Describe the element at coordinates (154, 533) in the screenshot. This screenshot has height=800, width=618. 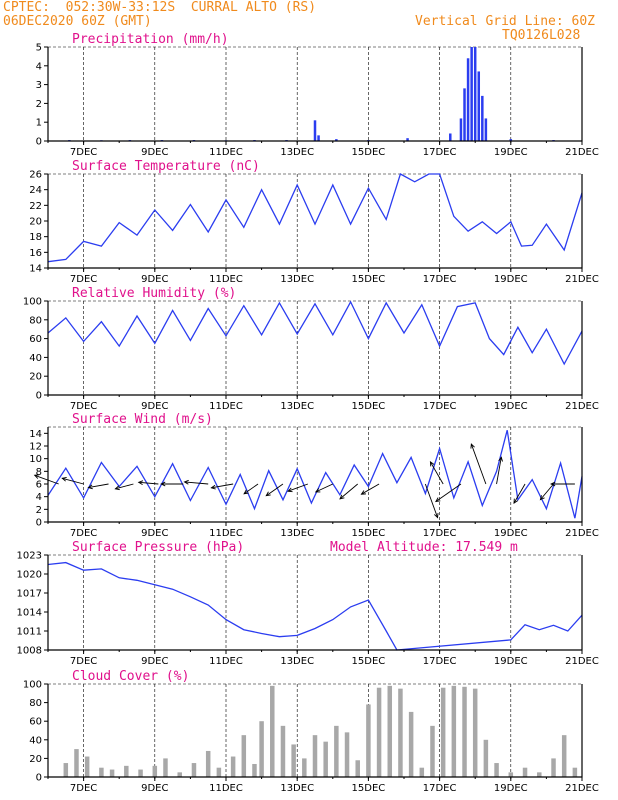
I see `wind-x-tick-label: 9DEC` at that location.